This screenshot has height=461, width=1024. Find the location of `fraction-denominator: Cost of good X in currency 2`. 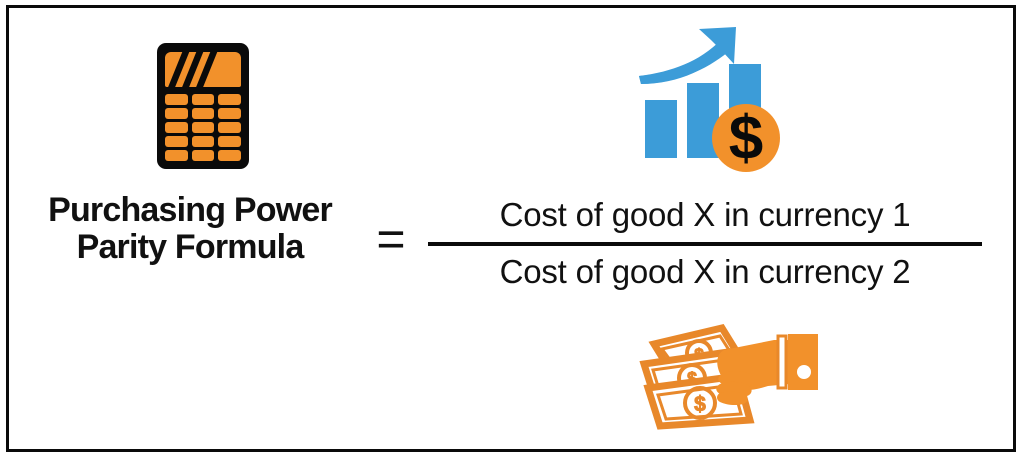

fraction-denominator: Cost of good X in currency 2 is located at coordinates (705, 271).